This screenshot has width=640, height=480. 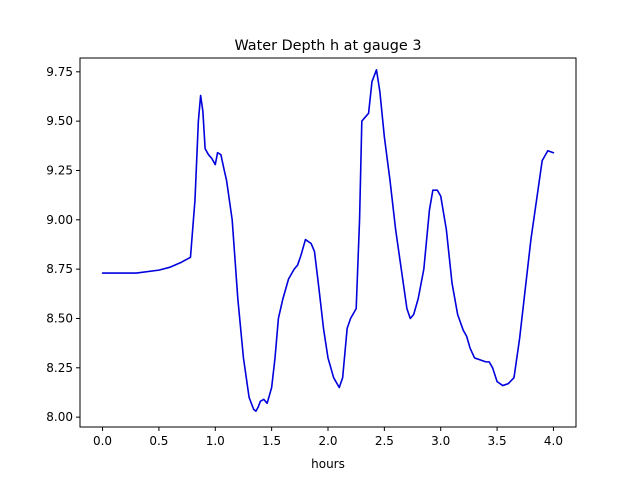 I want to click on x-tick-label: 4.0, so click(x=553, y=441).